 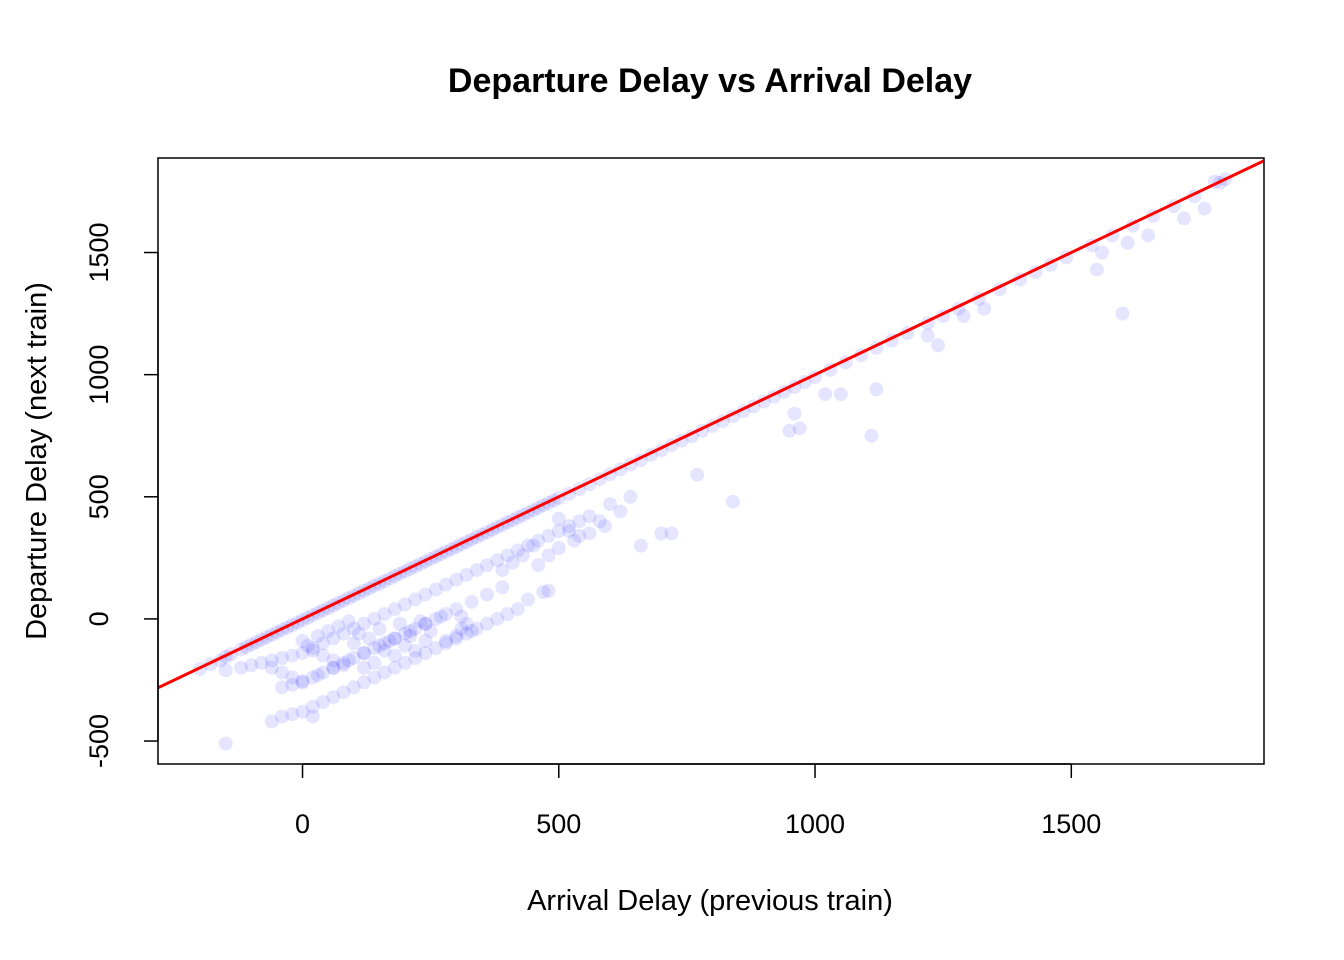 I want to click on y-tick-label: 0, so click(x=99, y=618).